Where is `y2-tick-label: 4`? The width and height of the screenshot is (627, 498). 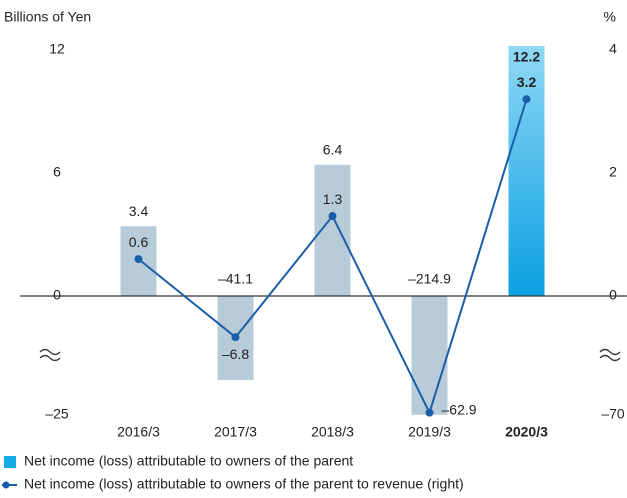 y2-tick-label: 4 is located at coordinates (613, 49).